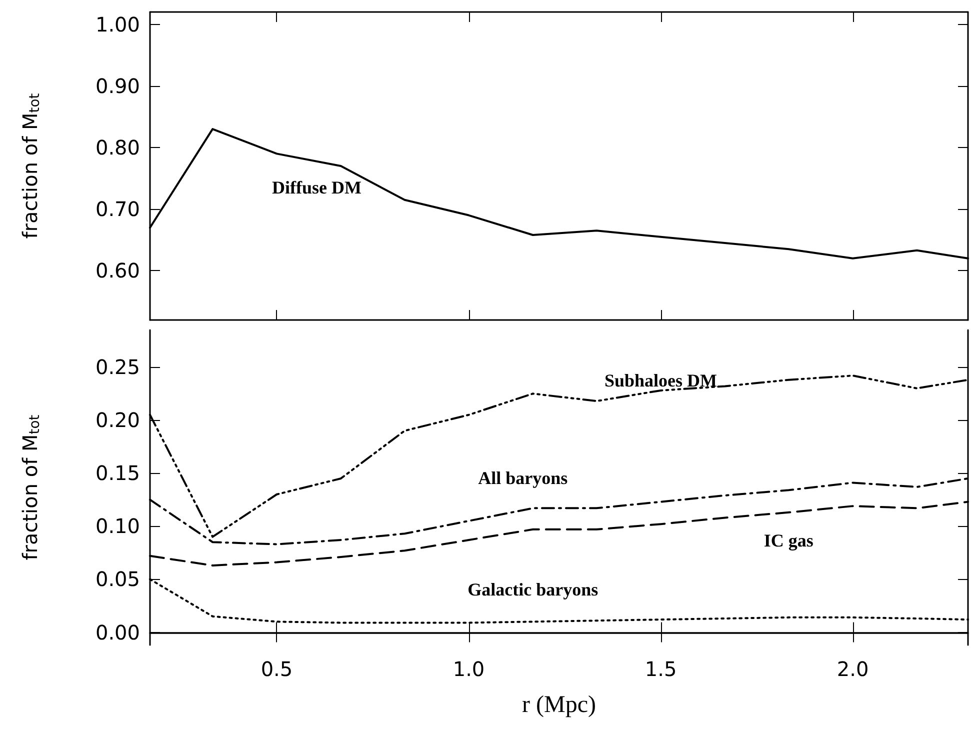  What do you see at coordinates (117, 473) in the screenshot?
I see `y-tick-label: 0.15` at bounding box center [117, 473].